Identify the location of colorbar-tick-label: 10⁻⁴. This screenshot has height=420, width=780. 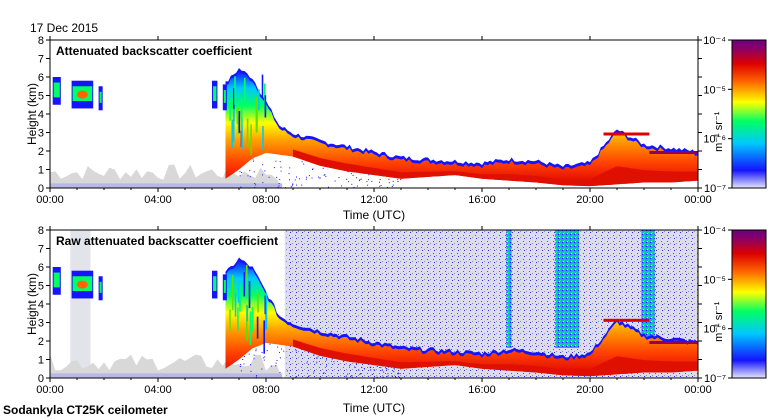
(714, 41).